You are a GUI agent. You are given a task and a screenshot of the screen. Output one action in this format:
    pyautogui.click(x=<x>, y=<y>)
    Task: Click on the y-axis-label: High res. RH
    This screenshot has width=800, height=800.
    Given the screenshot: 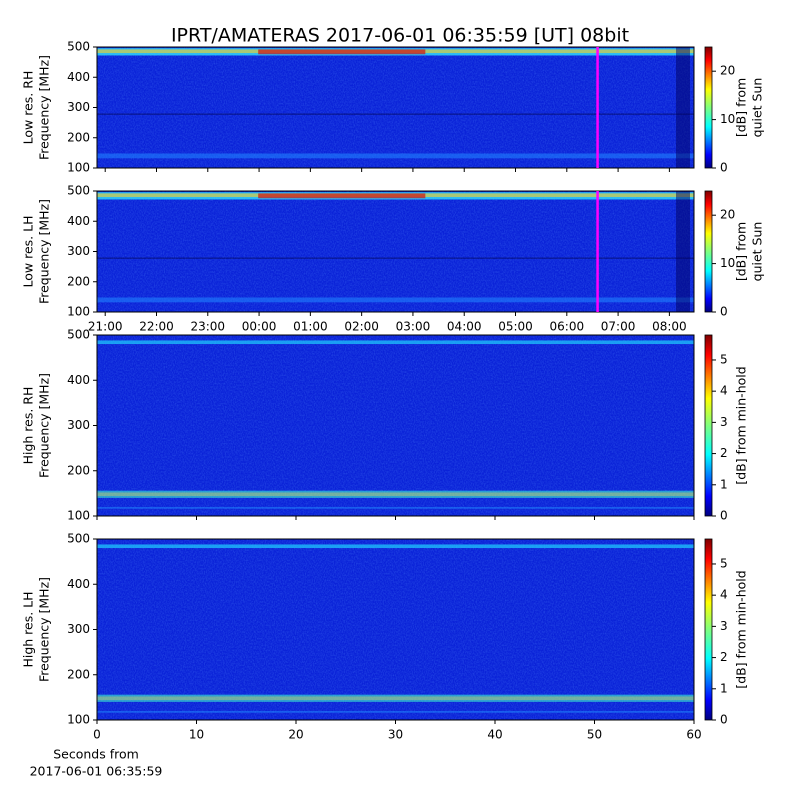 What is the action you would take?
    pyautogui.click(x=28, y=426)
    